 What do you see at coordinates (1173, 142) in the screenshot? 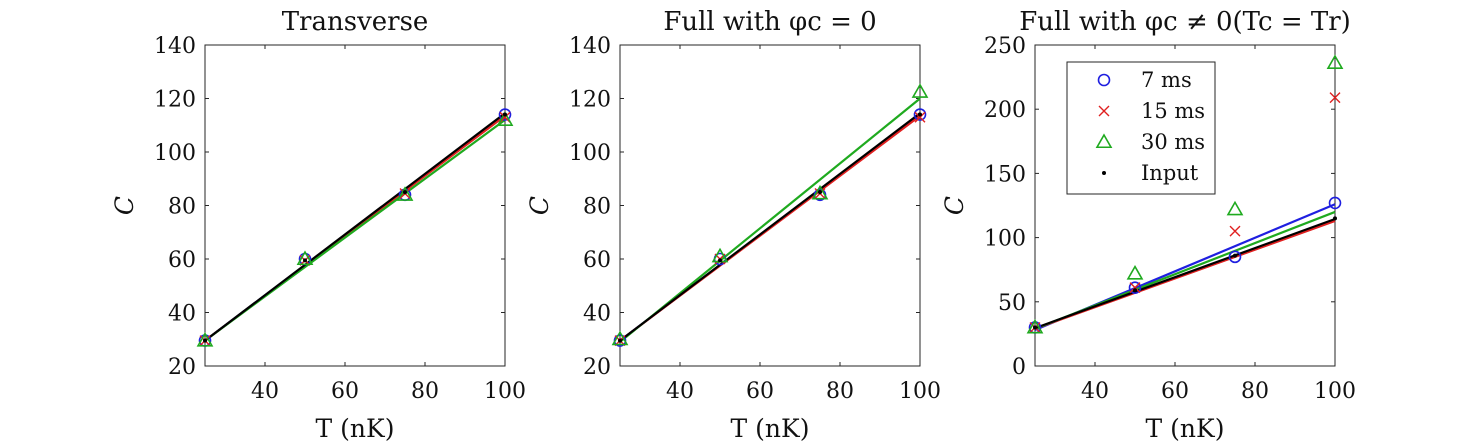
I see `legend-entry: 30 ms` at bounding box center [1173, 142].